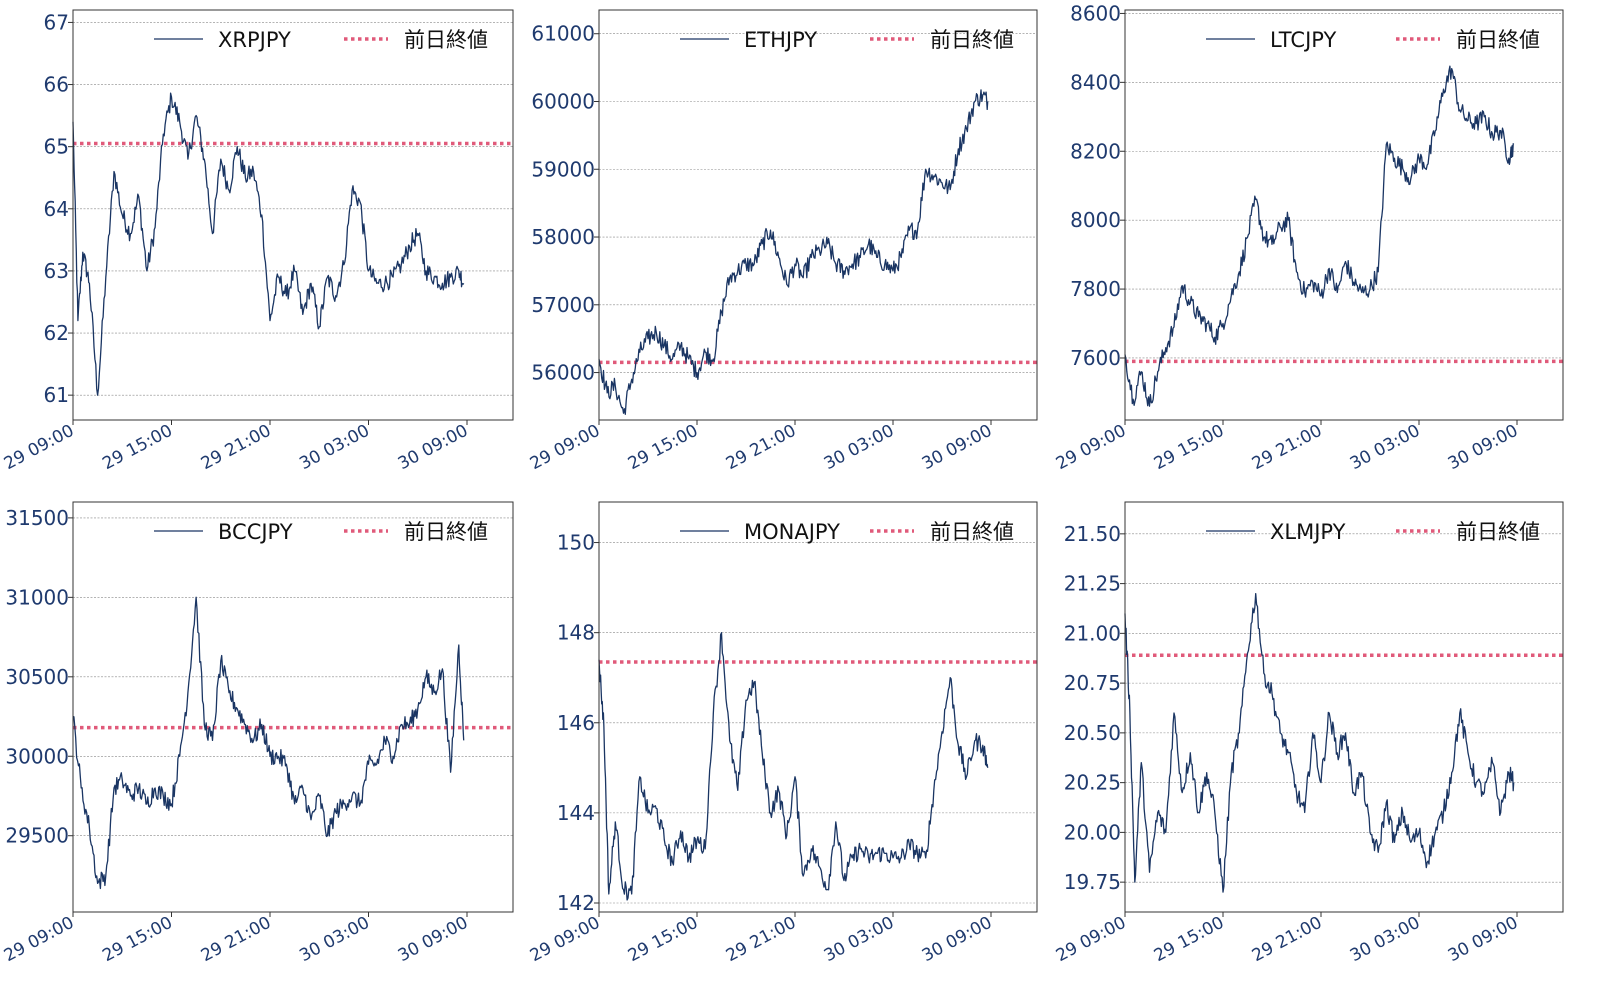  Describe the element at coordinates (1092, 733) in the screenshot. I see `y-tick-label: 20.50` at that location.